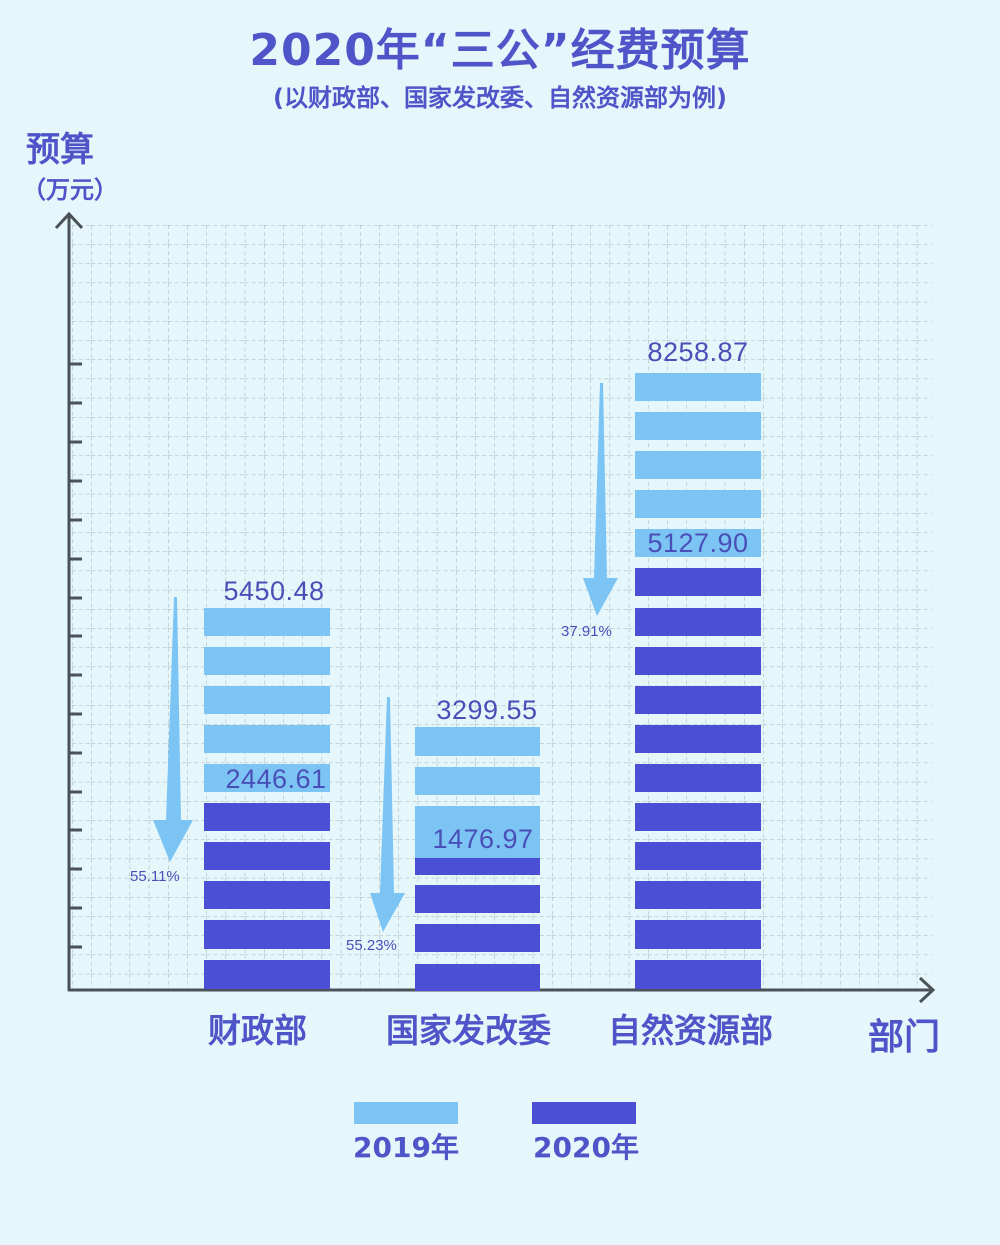 The width and height of the screenshot is (1000, 1245). What do you see at coordinates (584, 1113) in the screenshot?
I see `legend-swatch-2020` at bounding box center [584, 1113].